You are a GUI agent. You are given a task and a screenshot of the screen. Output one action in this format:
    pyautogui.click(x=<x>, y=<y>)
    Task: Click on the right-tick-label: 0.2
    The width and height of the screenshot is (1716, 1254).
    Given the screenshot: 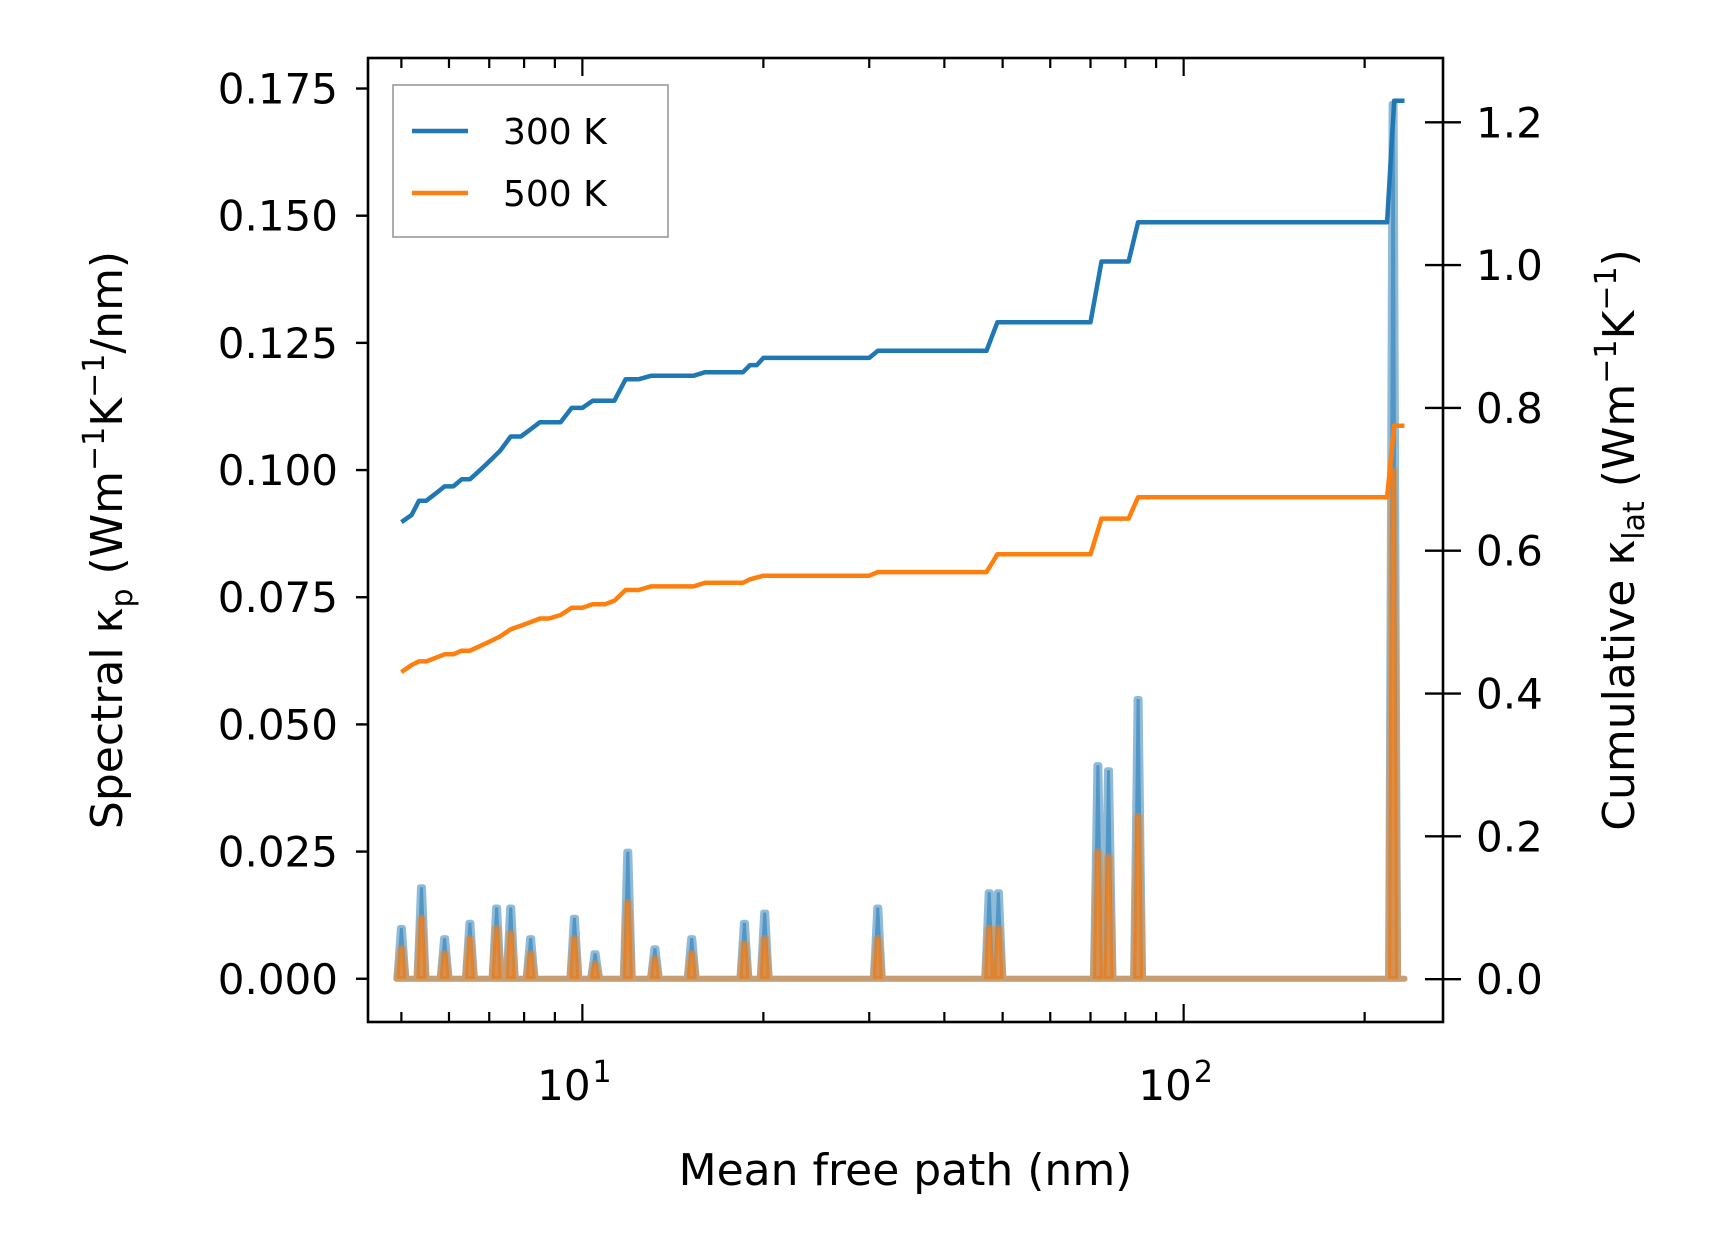 What is the action you would take?
    pyautogui.click(x=1509, y=836)
    